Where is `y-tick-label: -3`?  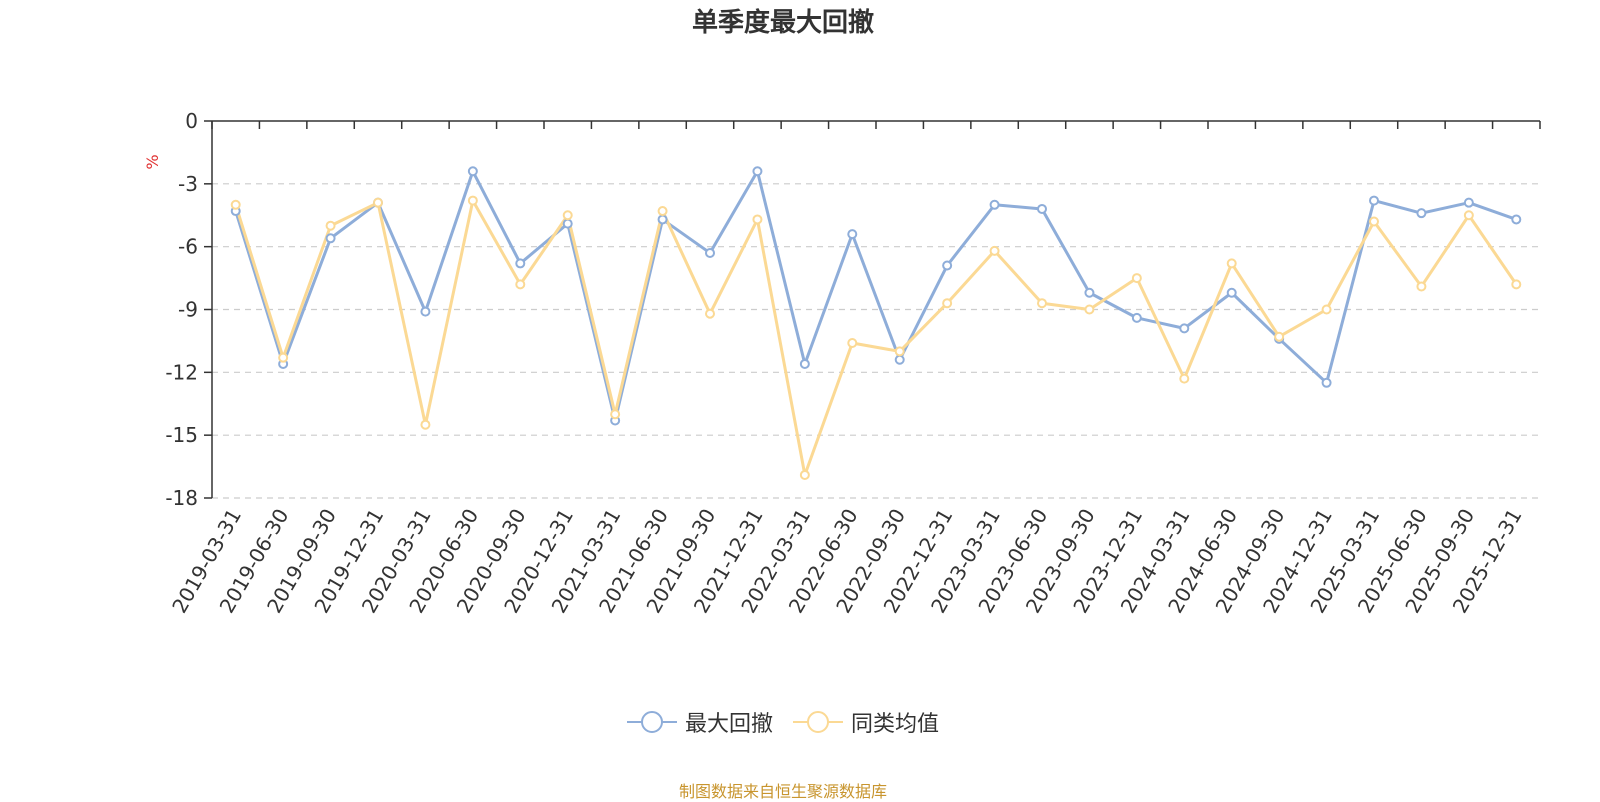
y-tick-label: -3 is located at coordinates (188, 184).